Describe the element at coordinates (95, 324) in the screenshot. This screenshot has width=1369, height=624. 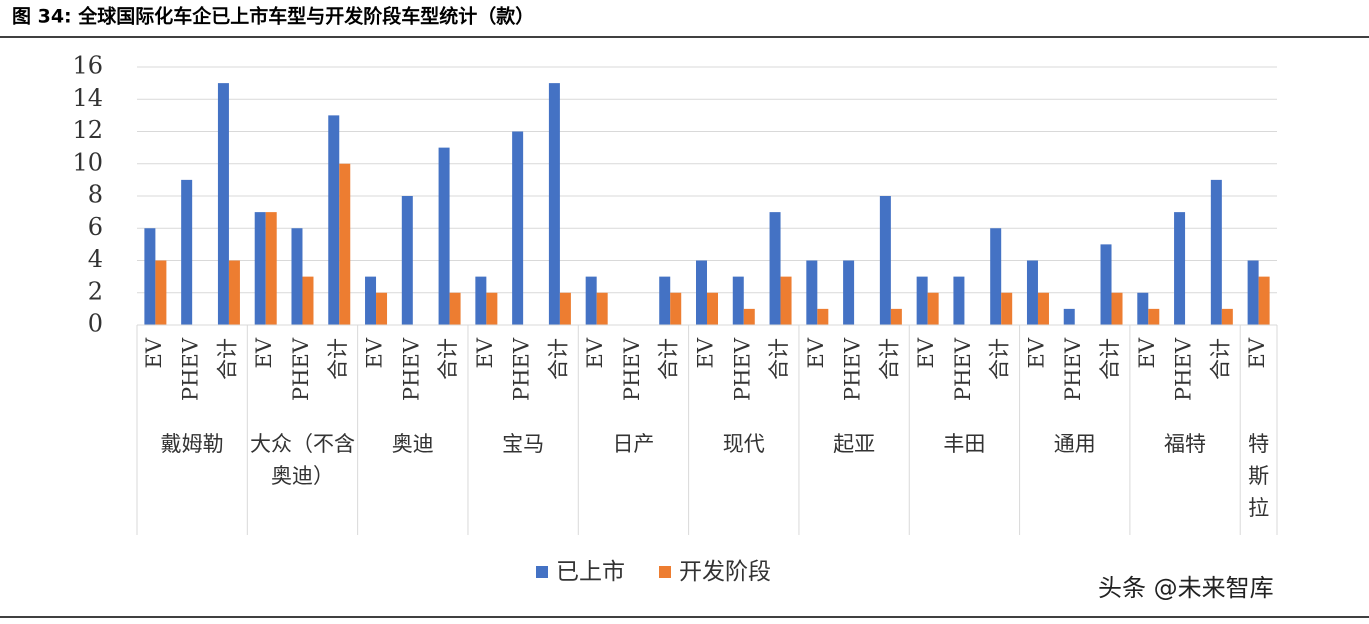
I see `y-tick-label: 0` at that location.